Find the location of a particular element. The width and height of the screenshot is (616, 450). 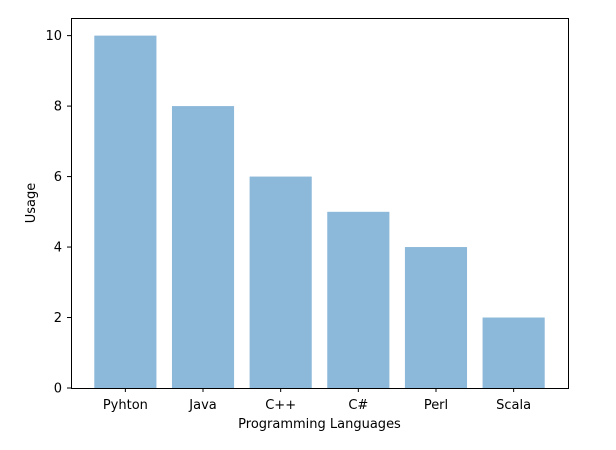

x-tick-label: Perl is located at coordinates (436, 405).